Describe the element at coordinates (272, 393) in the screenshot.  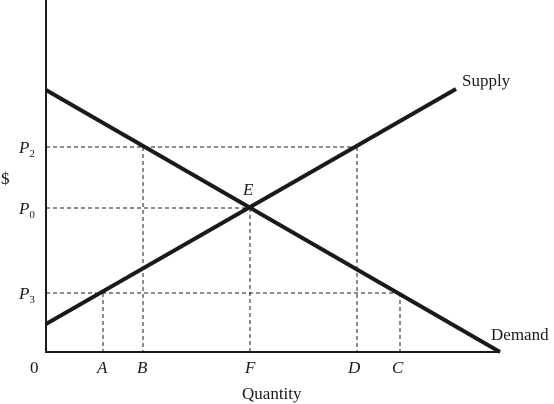
I see `x-axis-label: Quantity` at that location.